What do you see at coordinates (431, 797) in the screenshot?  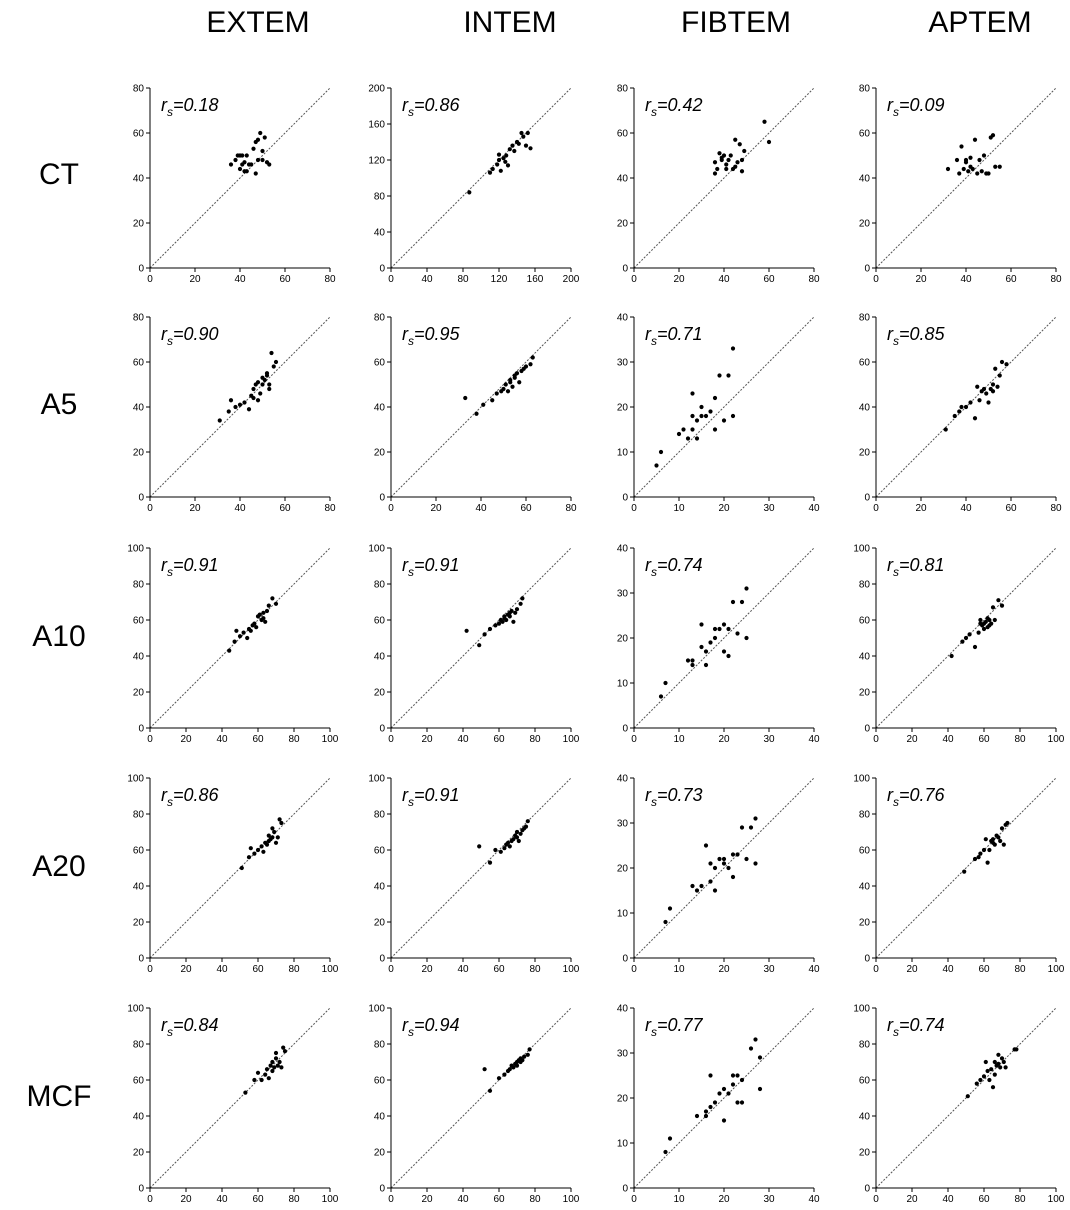 I see `correlation-annotation: rs=0.91` at bounding box center [431, 797].